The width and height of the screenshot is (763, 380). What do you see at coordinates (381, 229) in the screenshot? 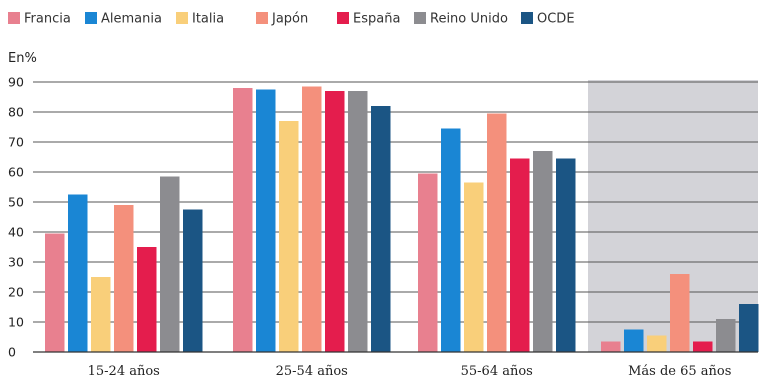
I see `bar-ocde-25-54-anos` at bounding box center [381, 229].